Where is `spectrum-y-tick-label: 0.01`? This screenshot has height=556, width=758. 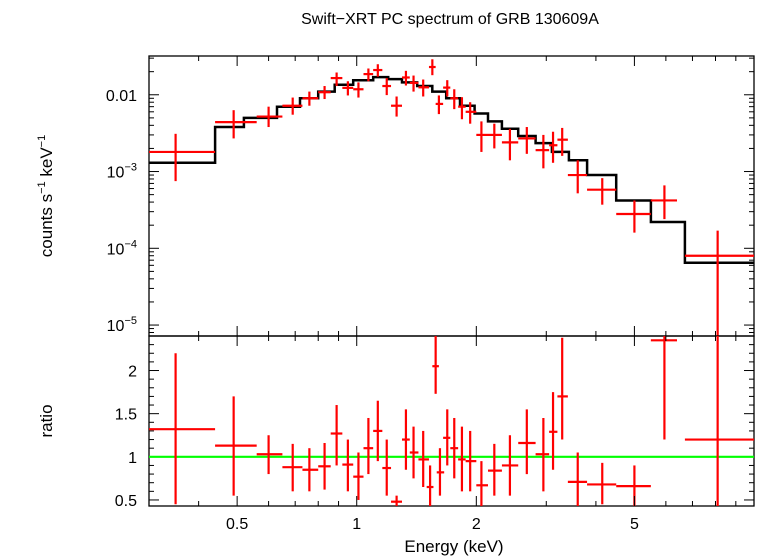 spectrum-y-tick-label: 0.01 is located at coordinates (121, 96).